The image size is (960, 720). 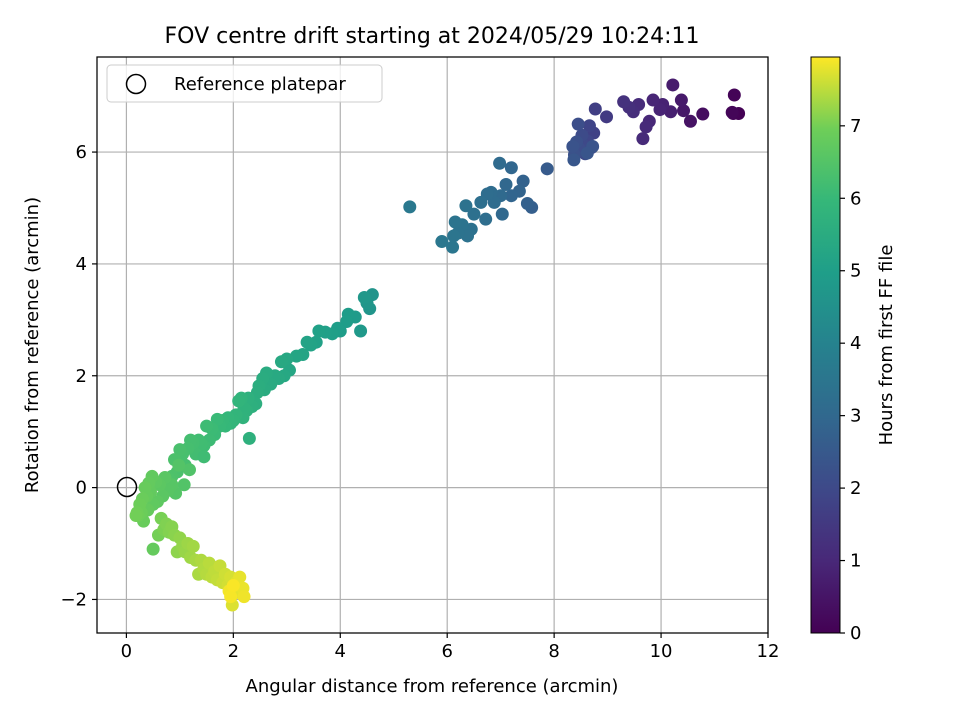 I want to click on x-tick-label: 6, so click(x=446, y=651).